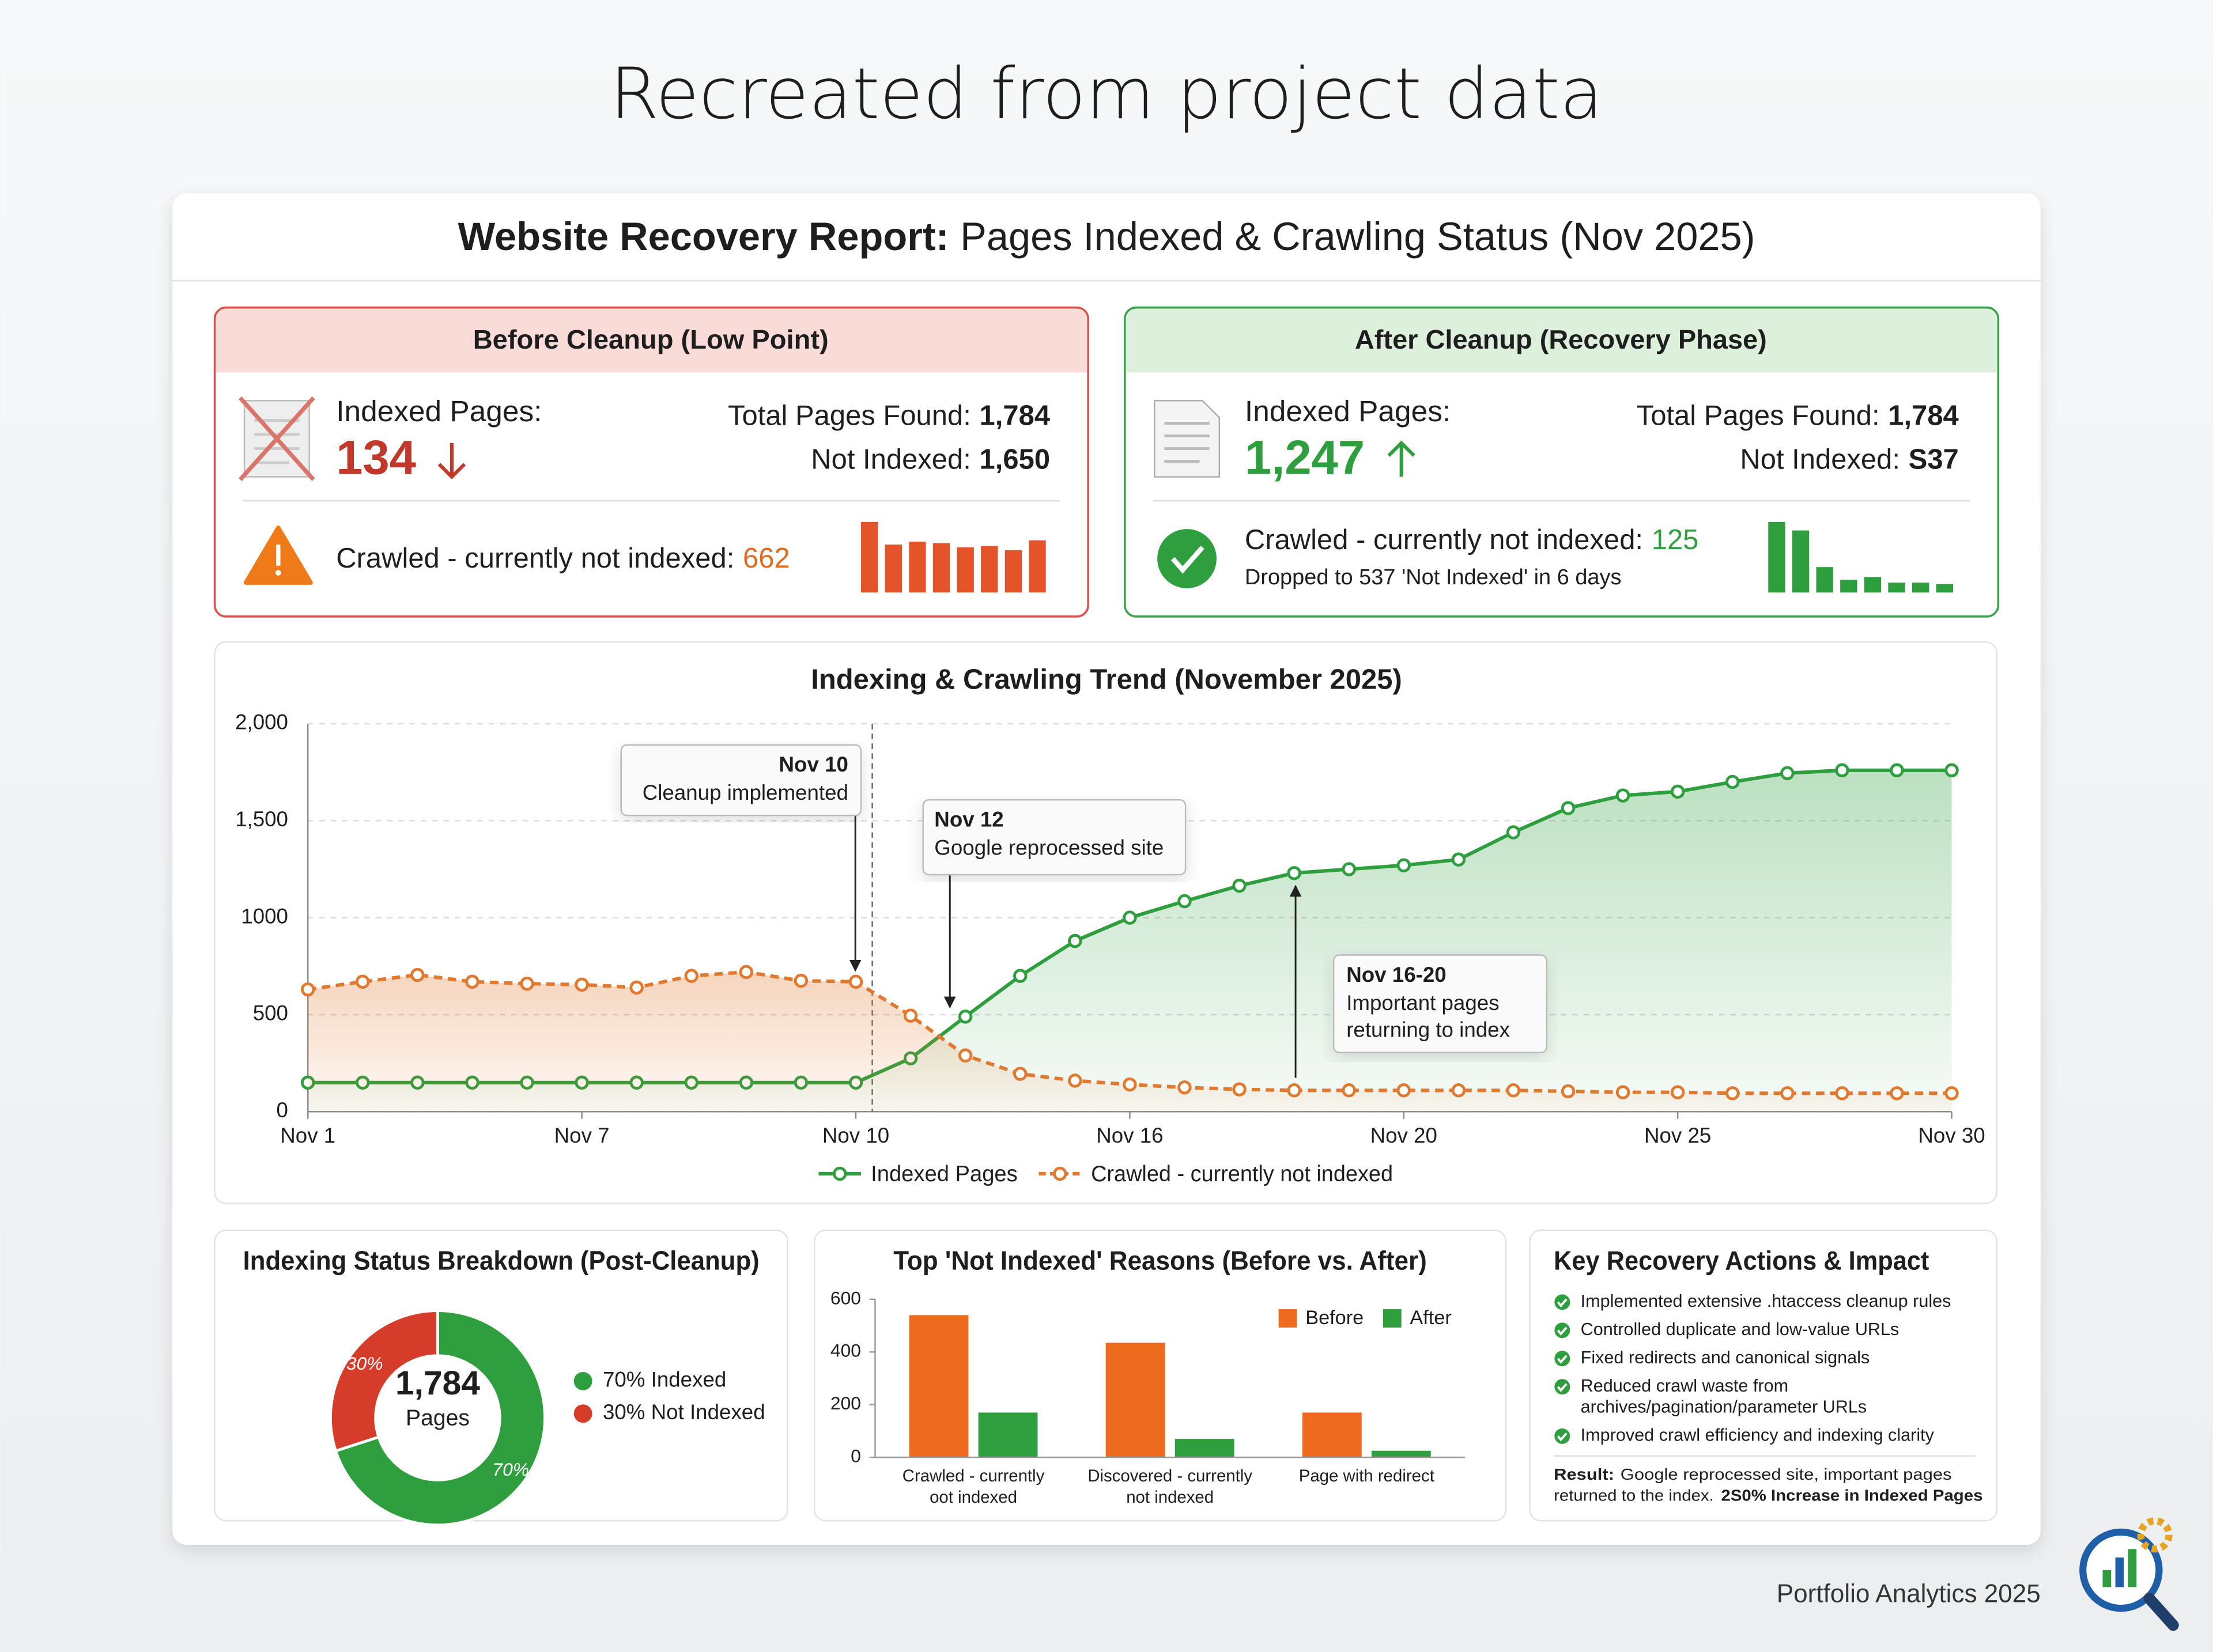  What do you see at coordinates (278, 573) in the screenshot?
I see `warning-dot` at bounding box center [278, 573].